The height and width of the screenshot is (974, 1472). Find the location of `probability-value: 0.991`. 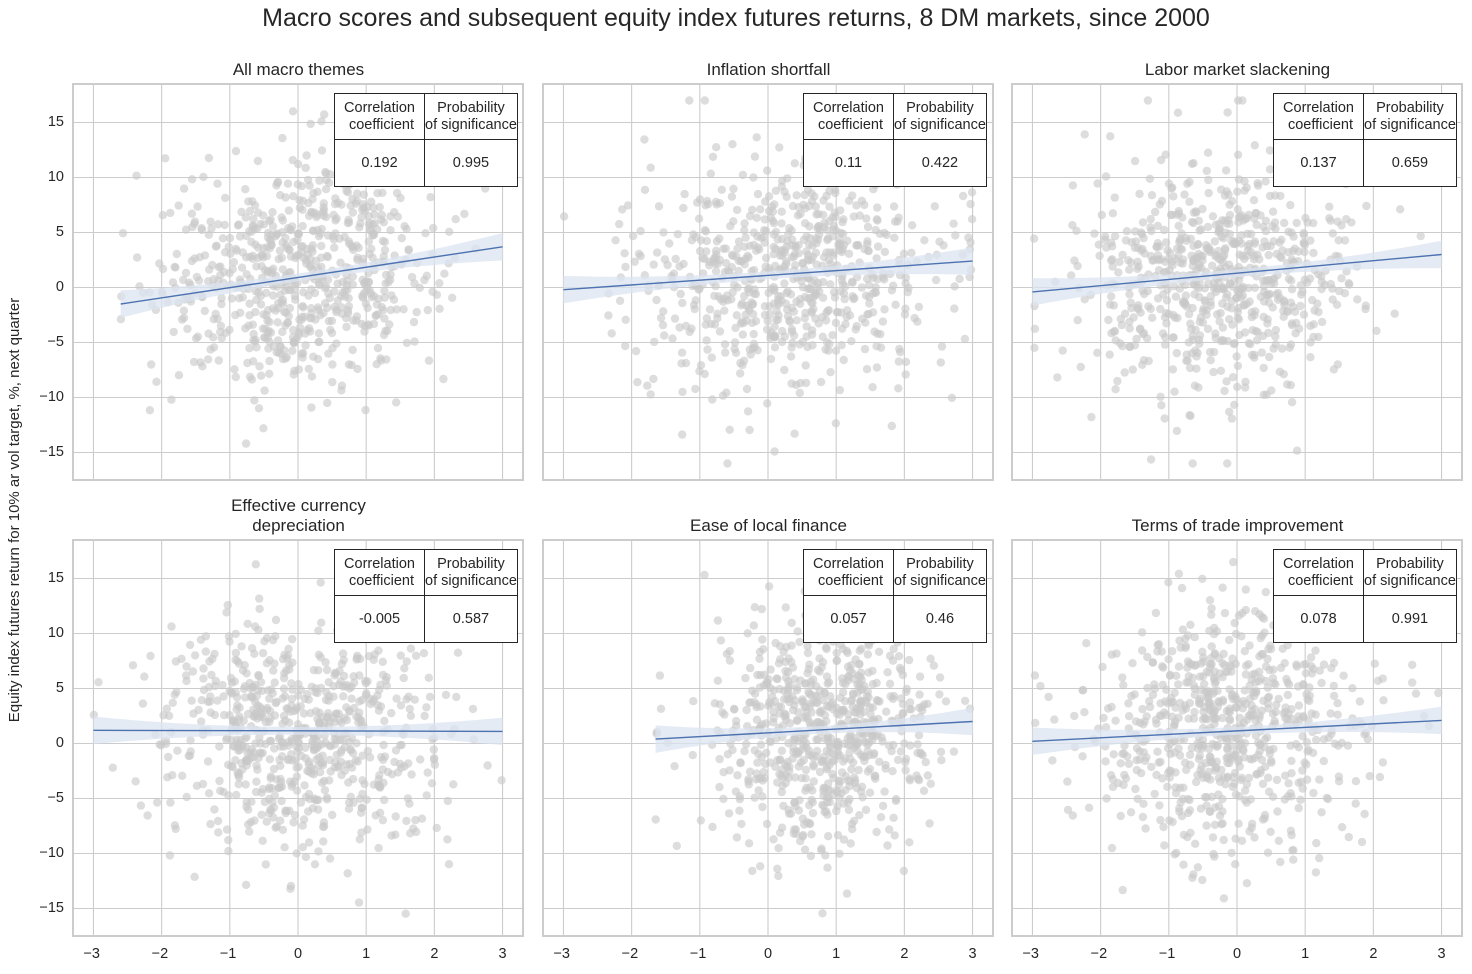

probability-value: 0.991 is located at coordinates (1410, 619).